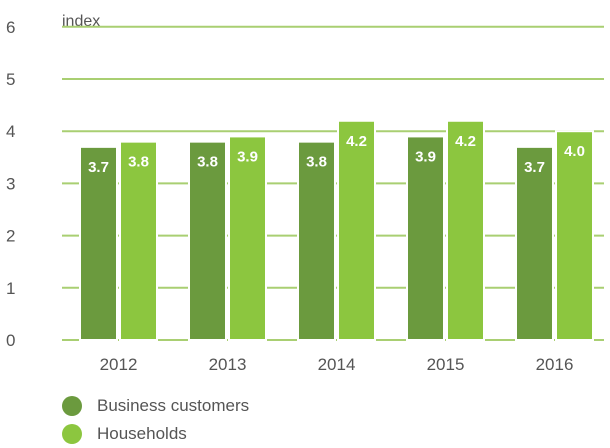  What do you see at coordinates (72, 406) in the screenshot?
I see `legend-swatch-business-customers` at bounding box center [72, 406].